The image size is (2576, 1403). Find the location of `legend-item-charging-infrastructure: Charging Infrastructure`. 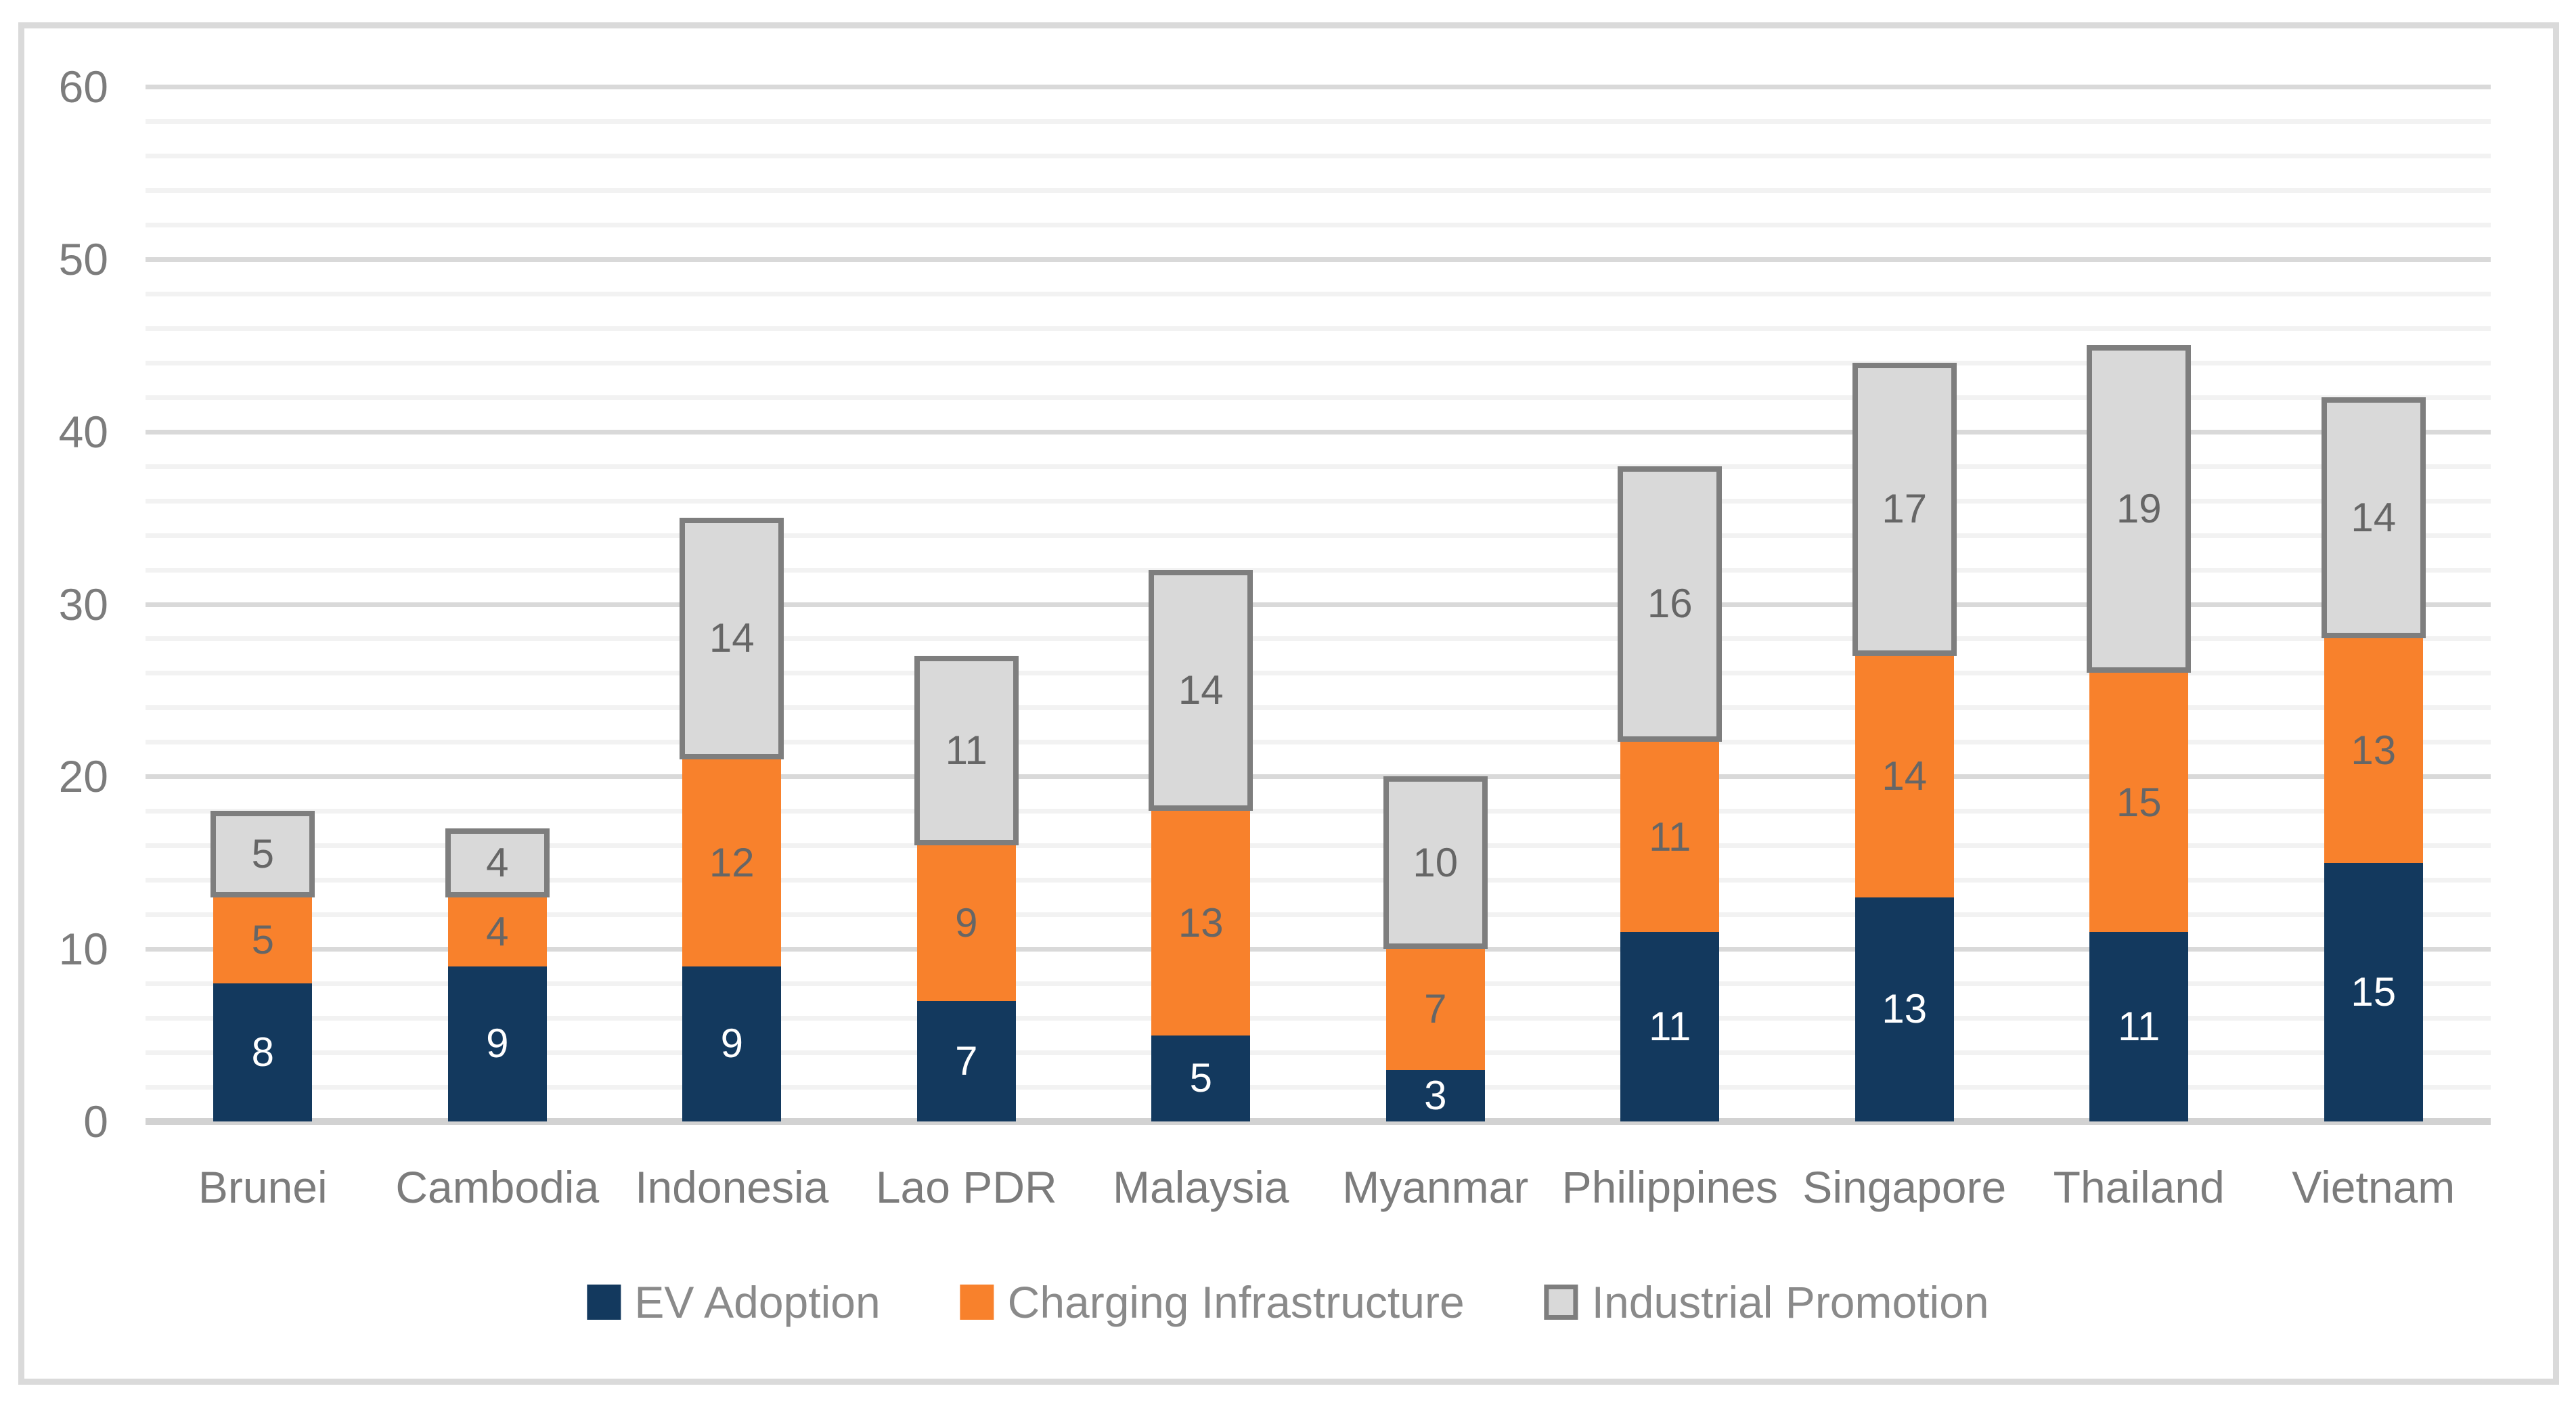

legend-item-charging-infrastructure: Charging Infrastructure is located at coordinates (1212, 1302).